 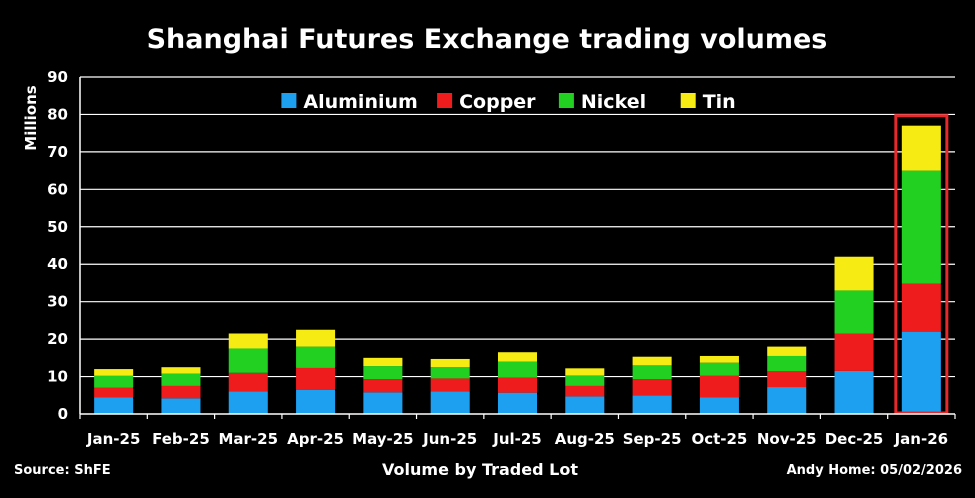 I want to click on x-tick-label: Mar-25, so click(x=248, y=439).